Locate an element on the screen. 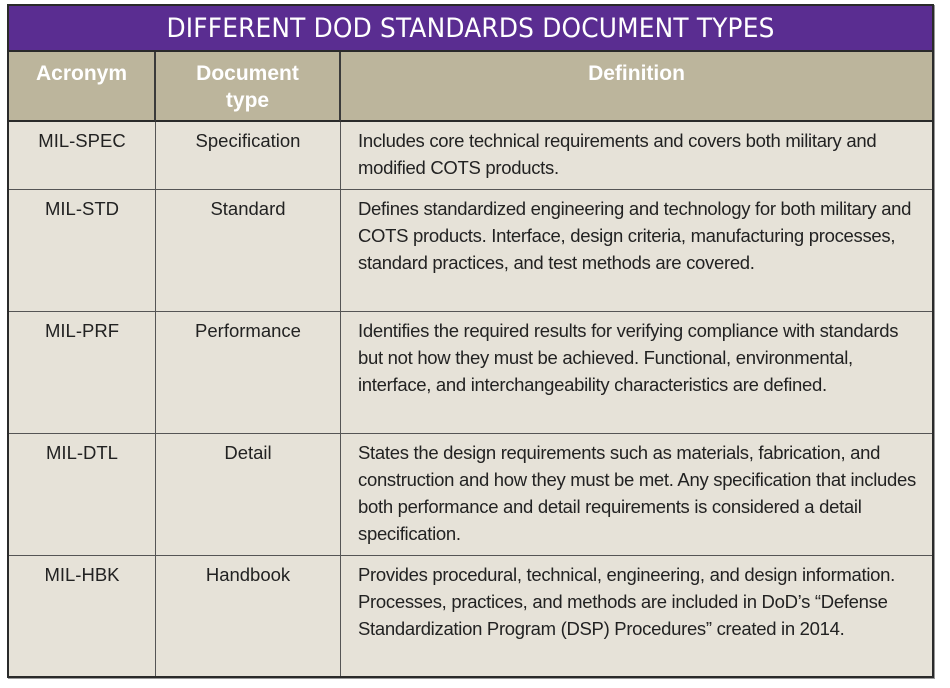 The image size is (950, 688). header-acronym: Acronym is located at coordinates (82, 87).